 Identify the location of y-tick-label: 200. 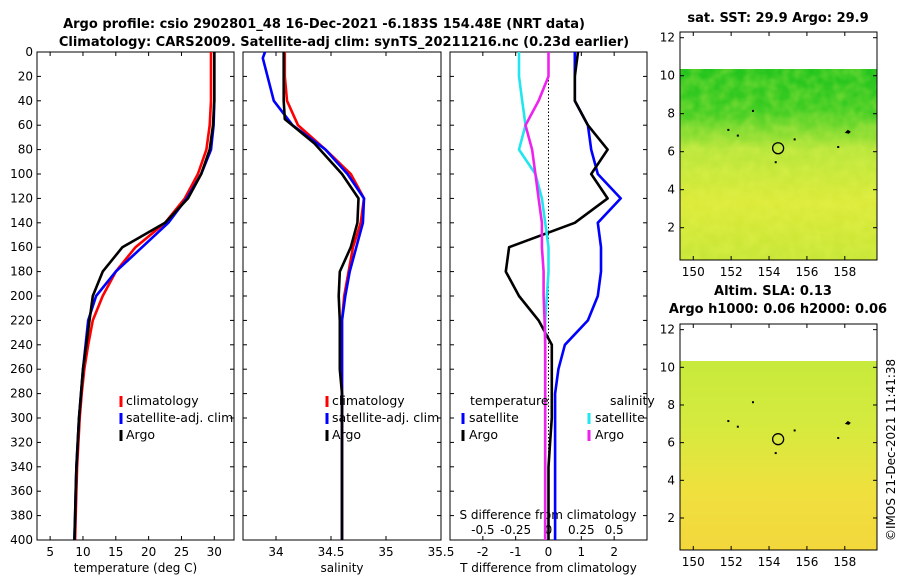
(21, 296).